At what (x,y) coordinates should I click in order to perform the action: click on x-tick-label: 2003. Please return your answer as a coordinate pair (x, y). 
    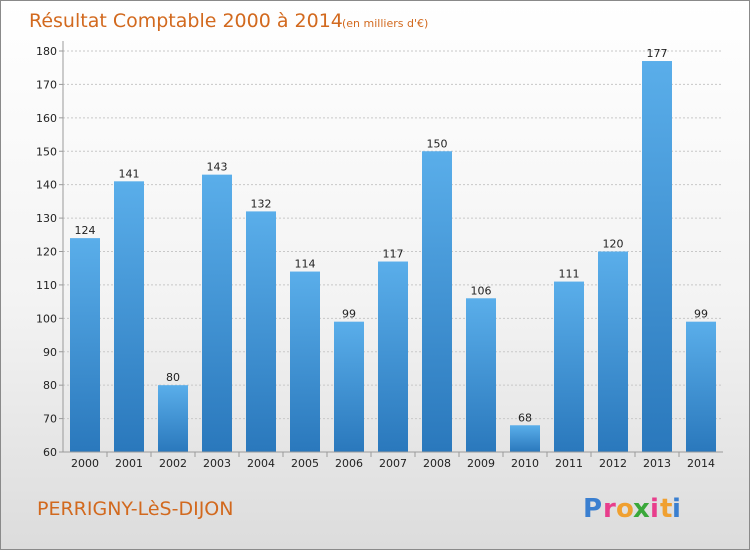
    Looking at the image, I should click on (217, 463).